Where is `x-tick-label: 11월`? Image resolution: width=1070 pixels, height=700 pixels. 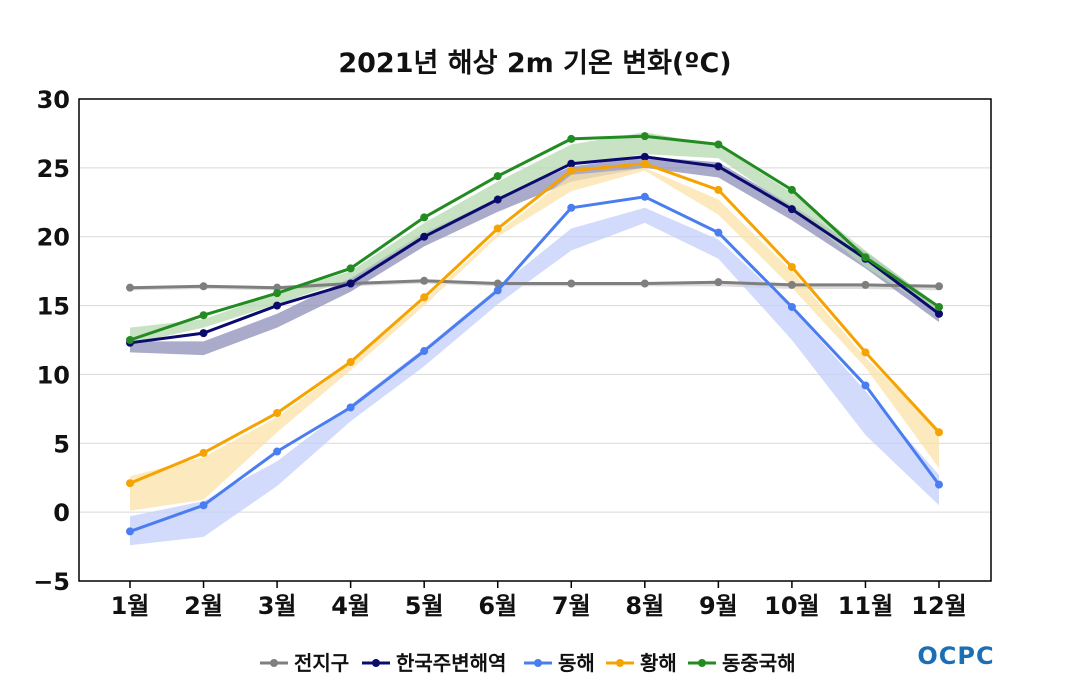 x-tick-label: 11월 is located at coordinates (865, 606).